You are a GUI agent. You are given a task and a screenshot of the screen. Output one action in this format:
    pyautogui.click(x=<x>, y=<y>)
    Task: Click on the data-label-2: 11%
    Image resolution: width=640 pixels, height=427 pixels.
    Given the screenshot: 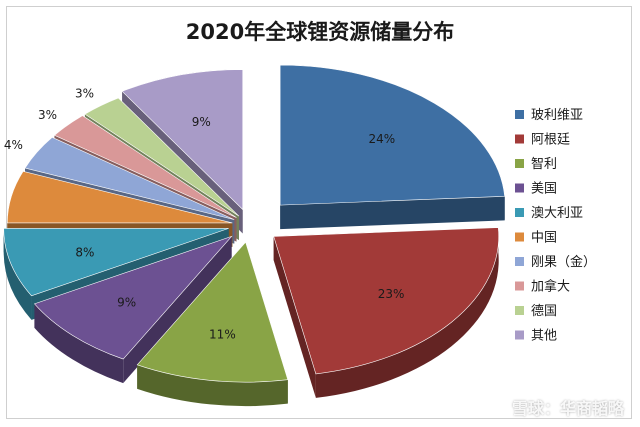 What is the action you would take?
    pyautogui.click(x=222, y=334)
    